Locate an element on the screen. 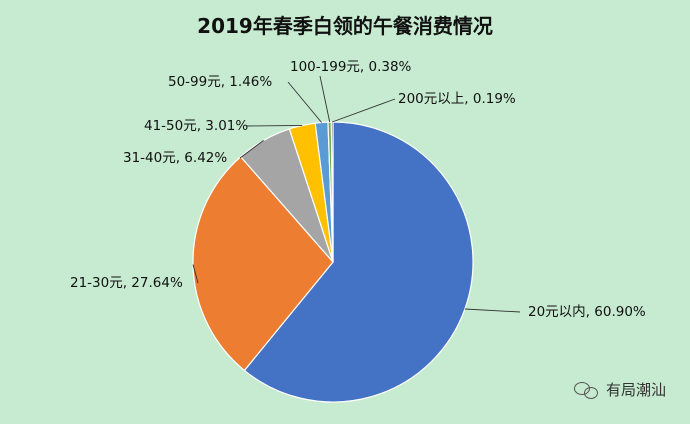 The height and width of the screenshot is (424, 690). watermark: 有局潮汕 is located at coordinates (619, 389).